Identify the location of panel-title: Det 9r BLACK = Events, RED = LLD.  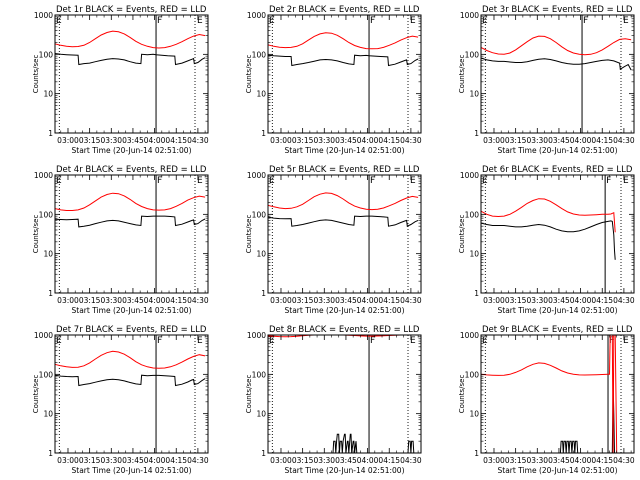
(557, 330).